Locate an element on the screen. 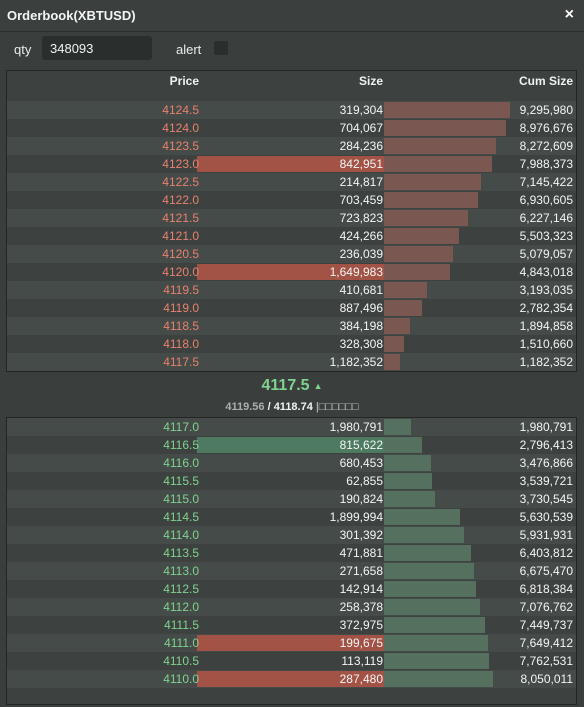  ask-row: 4117.5 1,182,352 1,182,352 is located at coordinates (291, 362).